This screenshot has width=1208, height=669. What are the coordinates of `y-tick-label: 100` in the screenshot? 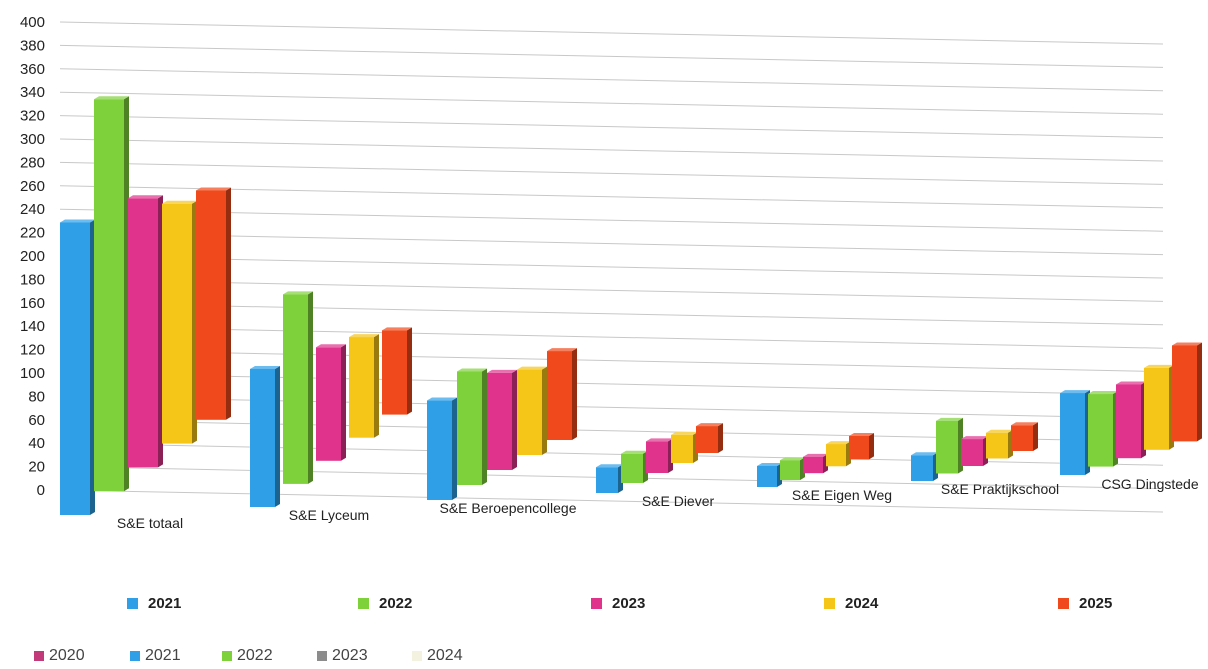 It's located at (32, 373).